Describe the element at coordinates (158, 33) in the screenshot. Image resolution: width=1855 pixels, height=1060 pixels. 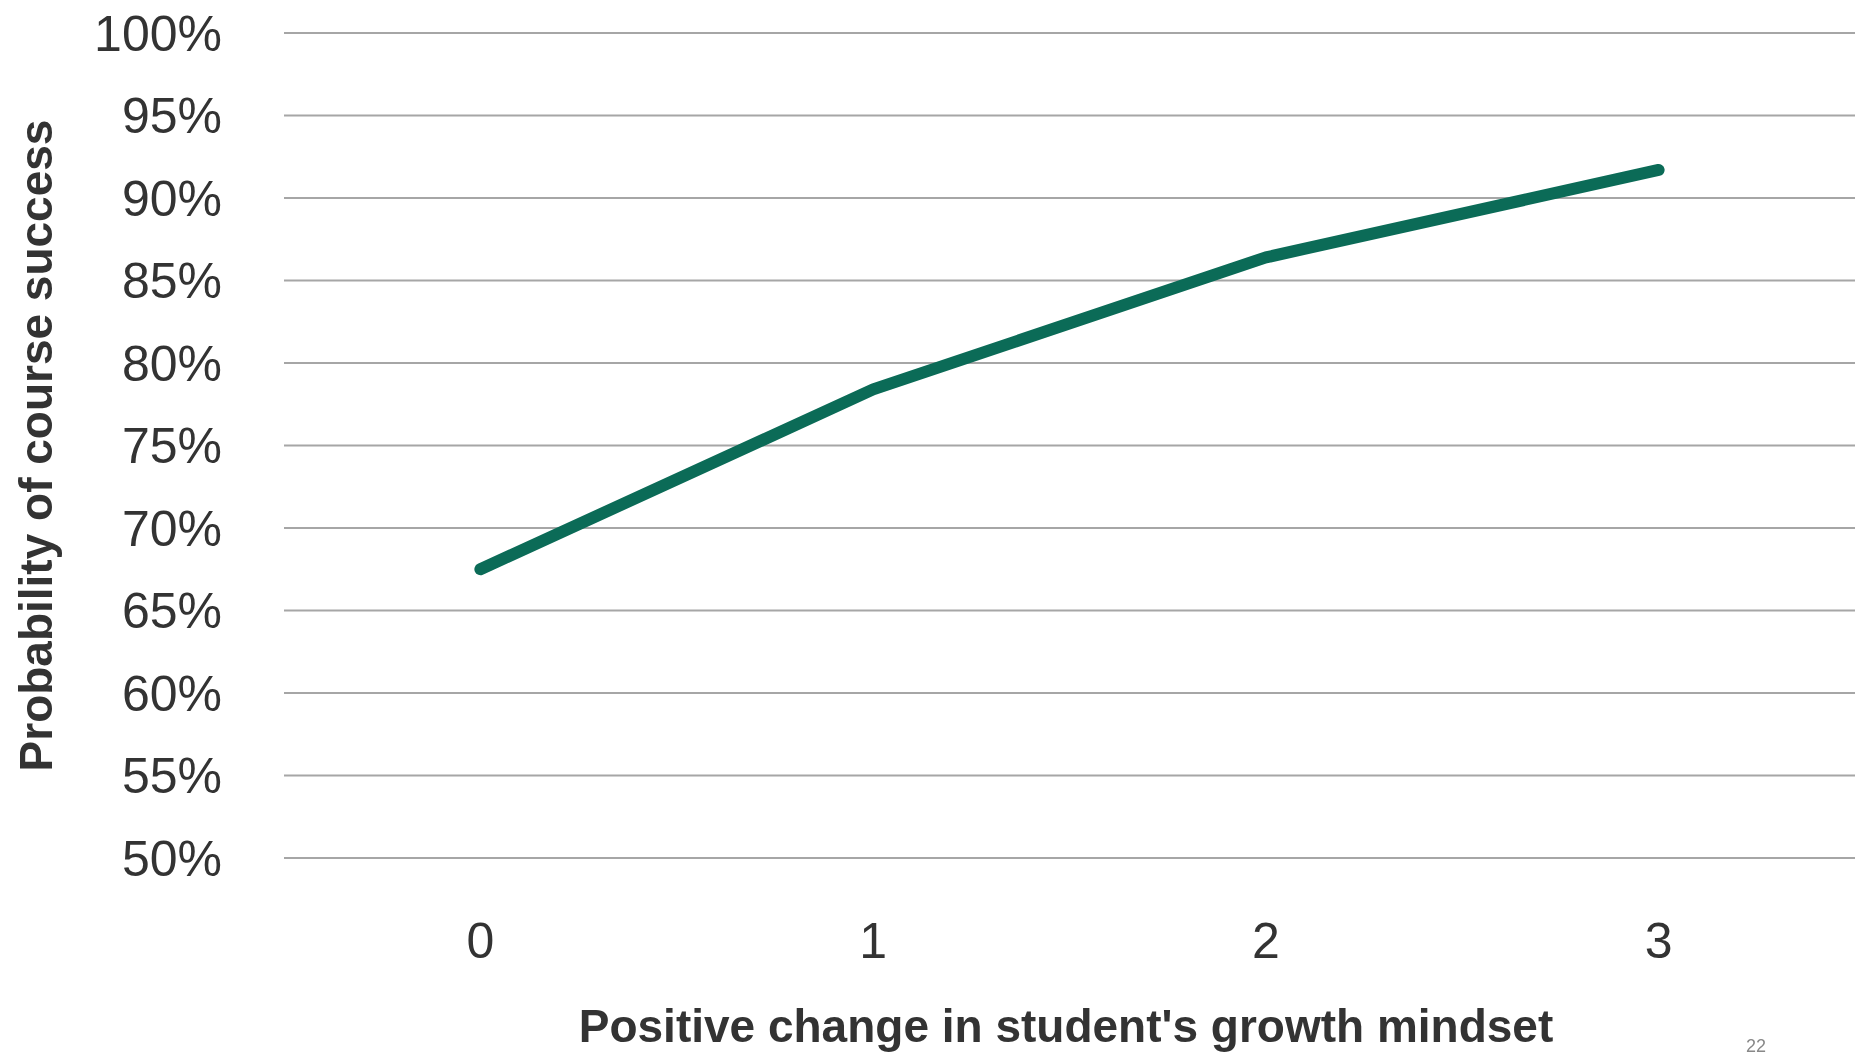
I see `y-tick-label: 100%` at that location.